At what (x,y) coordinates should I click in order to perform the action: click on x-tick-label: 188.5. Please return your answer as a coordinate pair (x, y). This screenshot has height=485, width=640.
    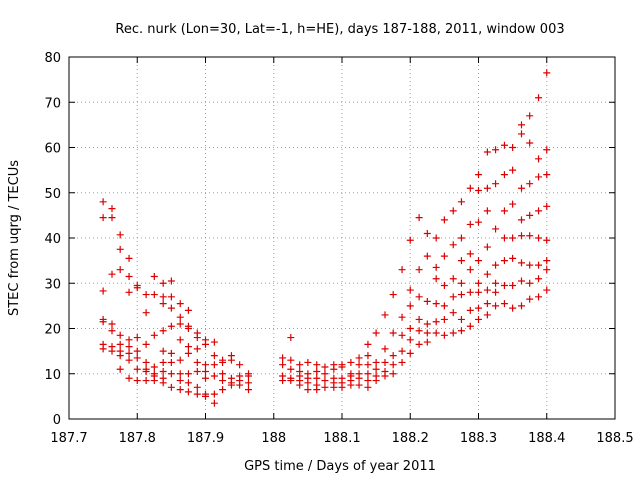
    Looking at the image, I should click on (614, 438).